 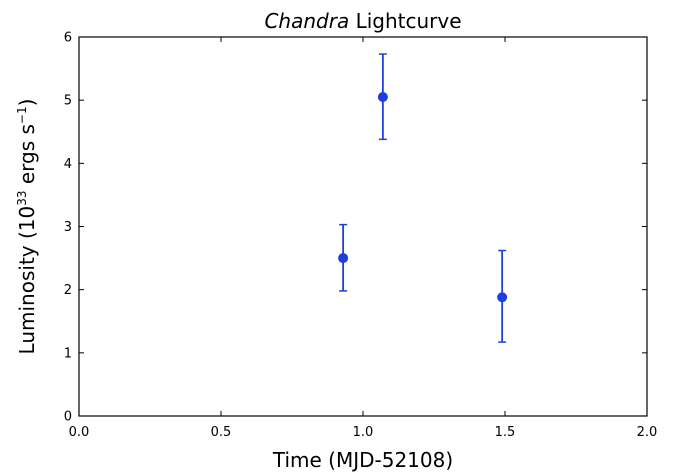 What do you see at coordinates (647, 432) in the screenshot?
I see `x-tick-label: 2.0` at bounding box center [647, 432].